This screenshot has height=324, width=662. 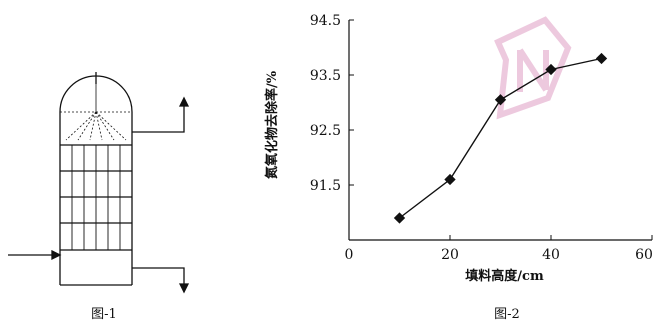 I want to click on x-tick-label: 40, so click(x=551, y=255).